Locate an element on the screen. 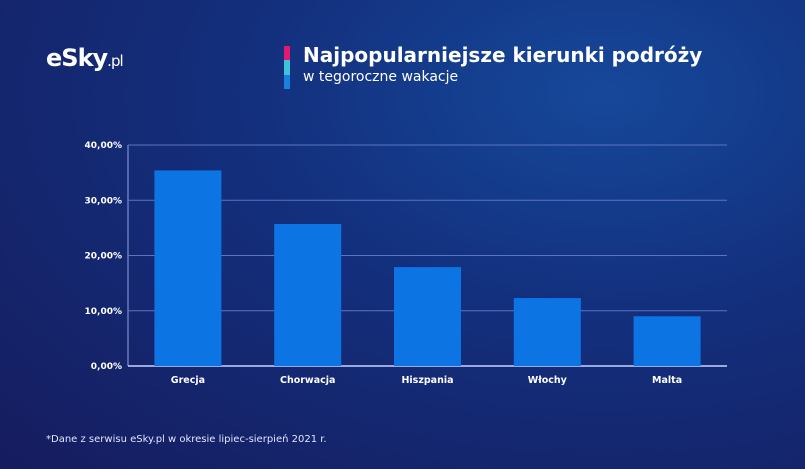 This screenshot has height=469, width=805. title-accent-bar is located at coordinates (287, 67).